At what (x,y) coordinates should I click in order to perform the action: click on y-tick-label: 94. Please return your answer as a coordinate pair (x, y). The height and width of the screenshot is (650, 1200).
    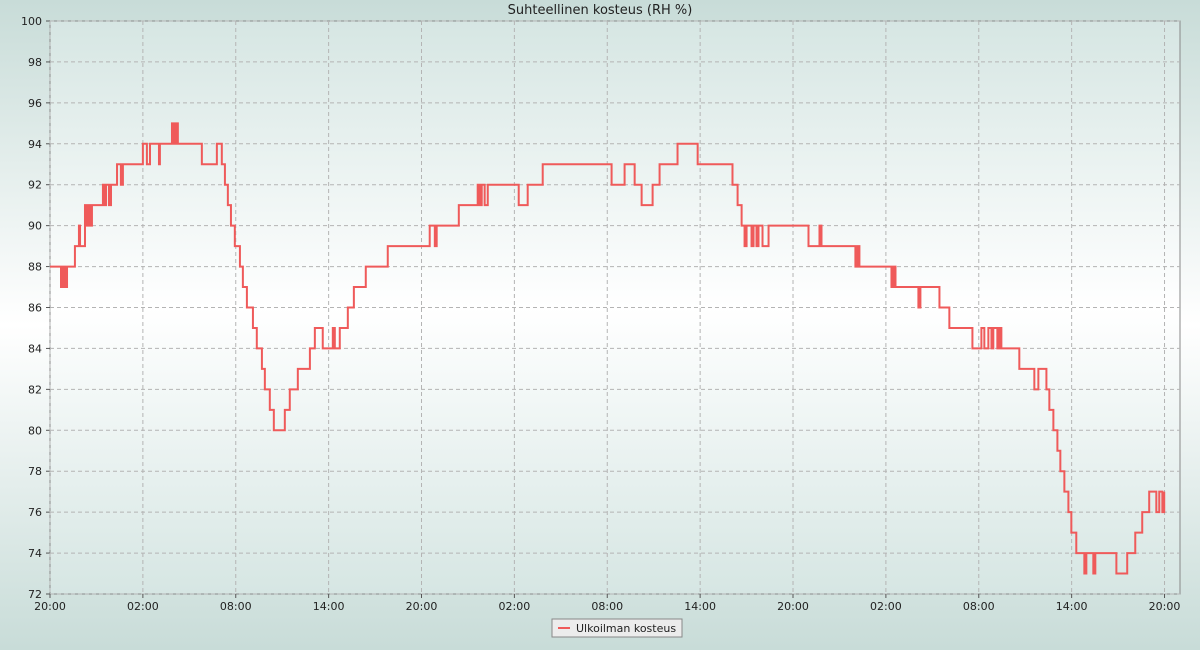
    Looking at the image, I should click on (35, 144).